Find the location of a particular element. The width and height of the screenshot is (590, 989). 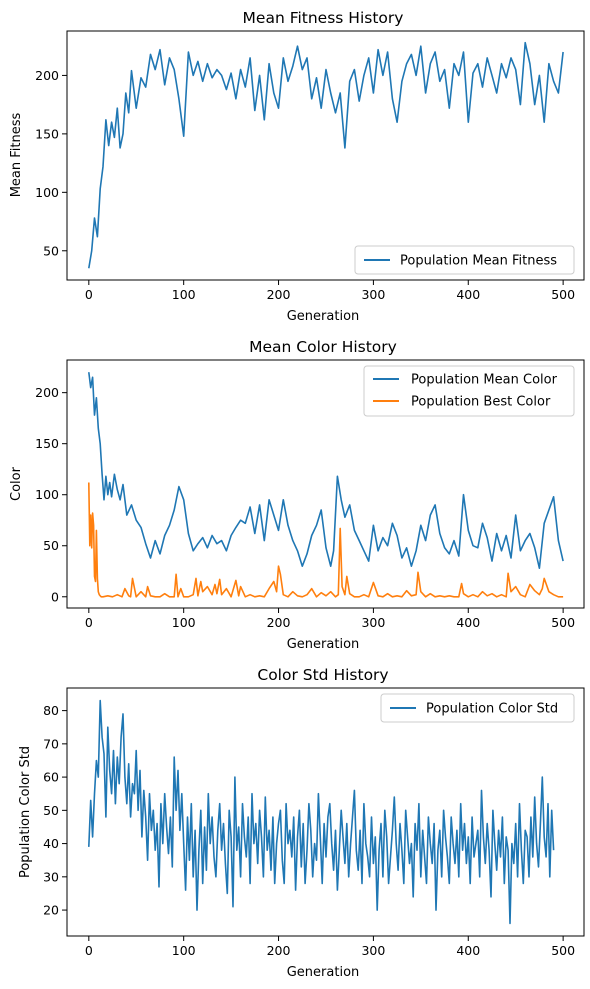

y-tick-label-3-2: 40 is located at coordinates (51, 843).